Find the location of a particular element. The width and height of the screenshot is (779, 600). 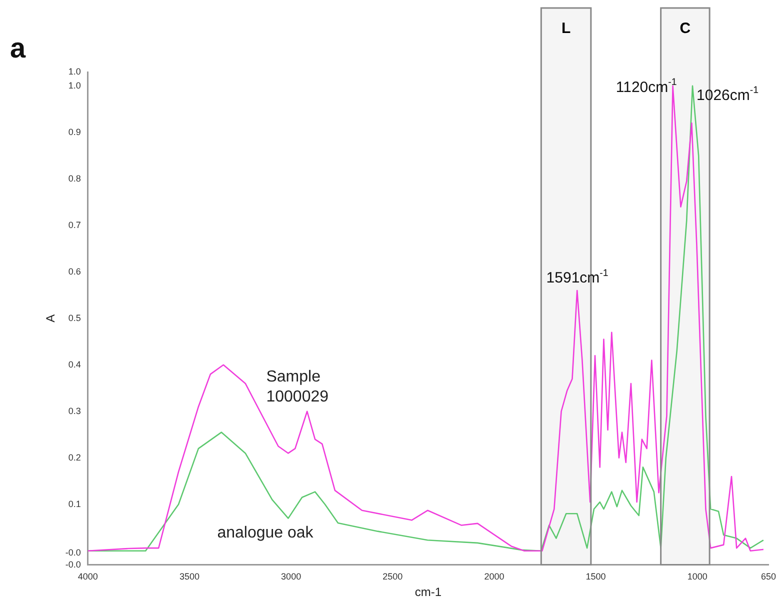

band-label: C is located at coordinates (685, 29).